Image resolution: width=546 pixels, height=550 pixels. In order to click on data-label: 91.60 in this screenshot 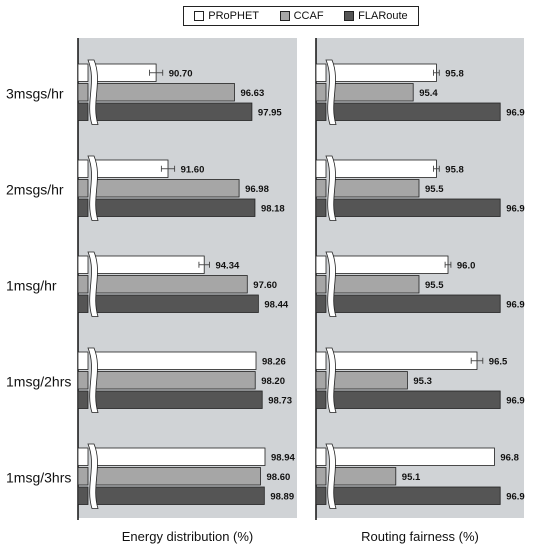, I will do `click(193, 169)`.